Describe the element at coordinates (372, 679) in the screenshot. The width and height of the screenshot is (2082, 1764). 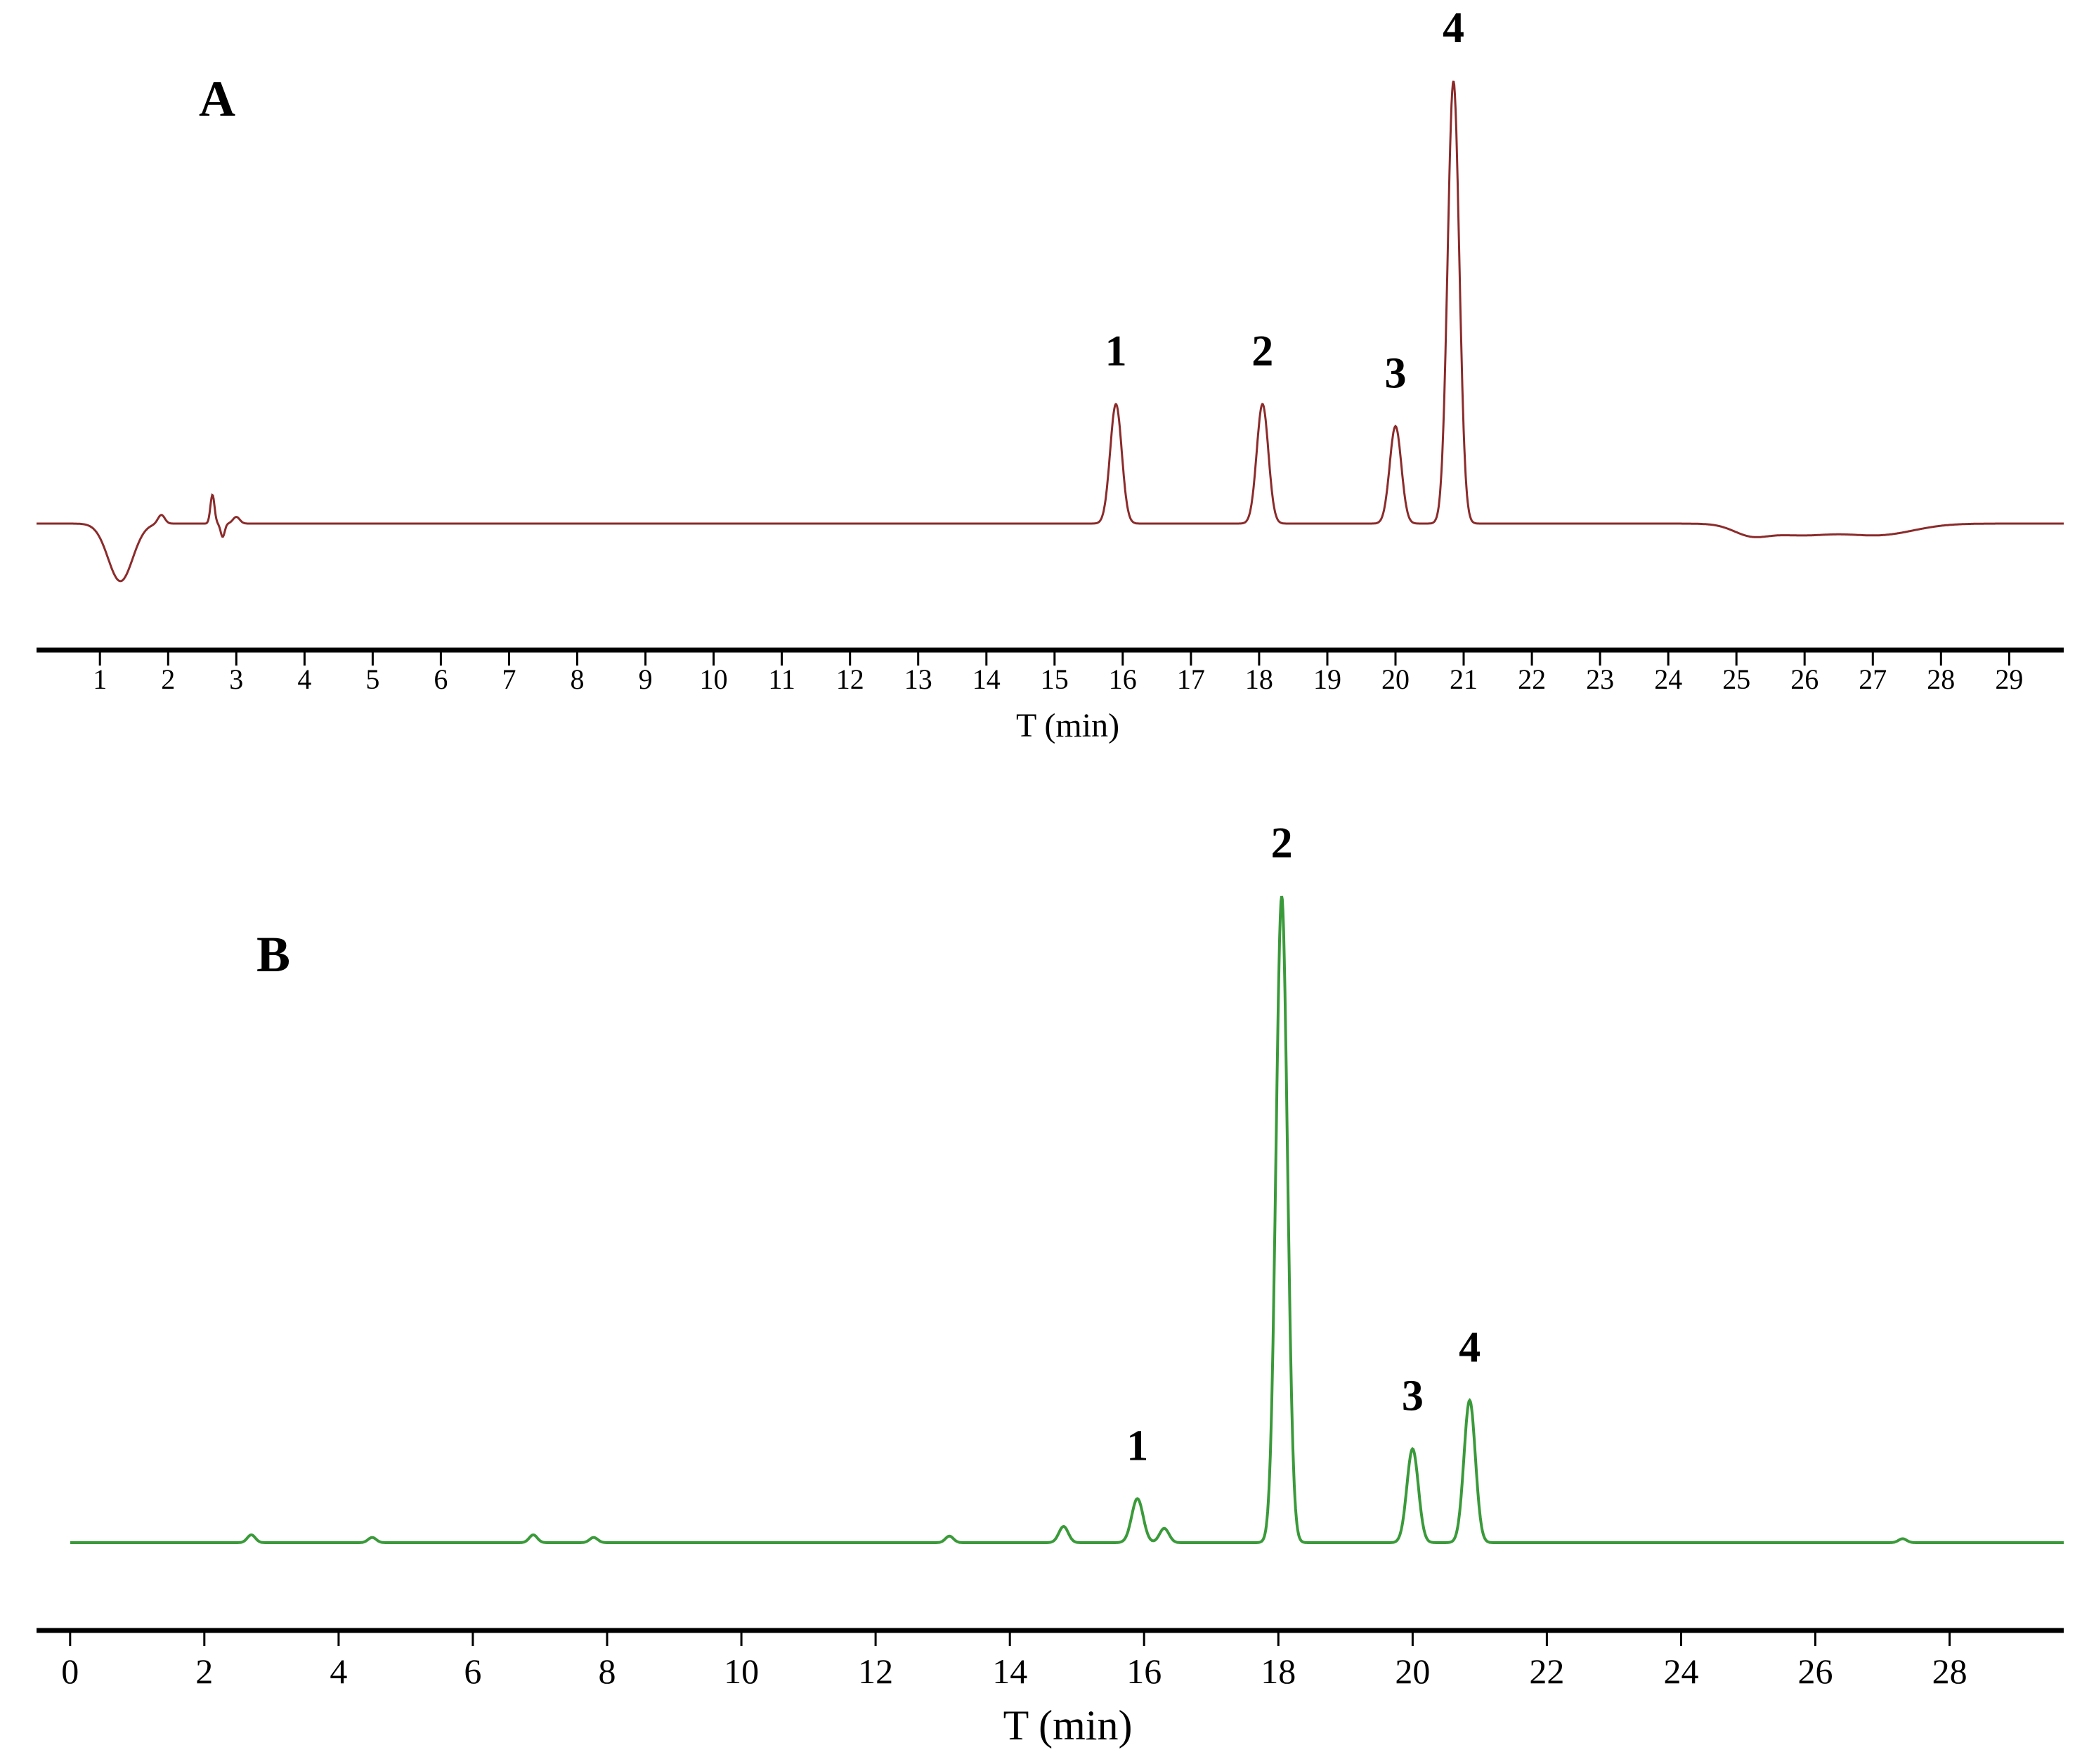
I see `x-tick-label: 5` at that location.